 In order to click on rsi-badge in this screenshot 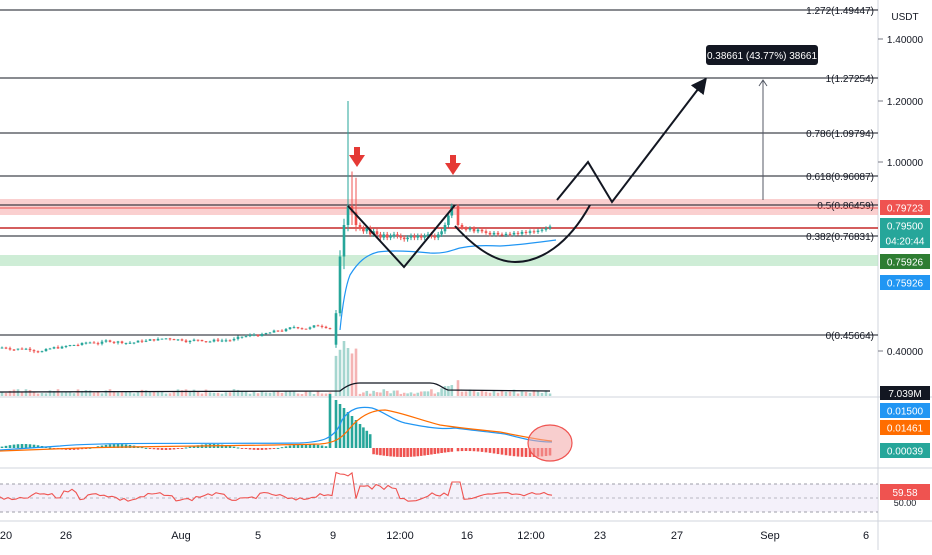, I will do `click(905, 492)`.